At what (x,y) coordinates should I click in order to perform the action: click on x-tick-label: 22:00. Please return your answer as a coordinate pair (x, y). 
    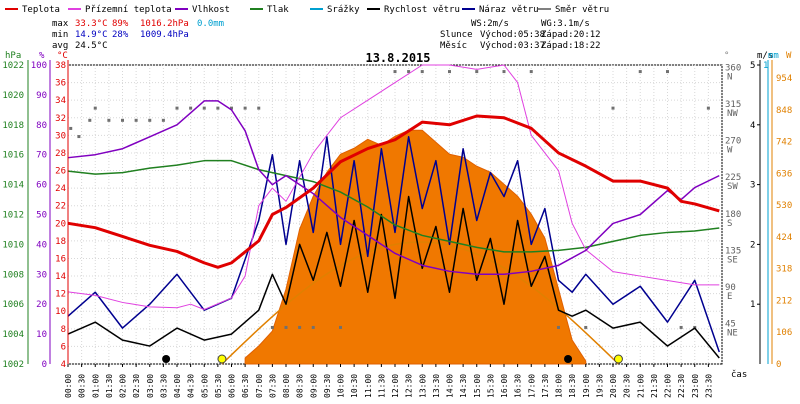
    Looking at the image, I should click on (668, 386).